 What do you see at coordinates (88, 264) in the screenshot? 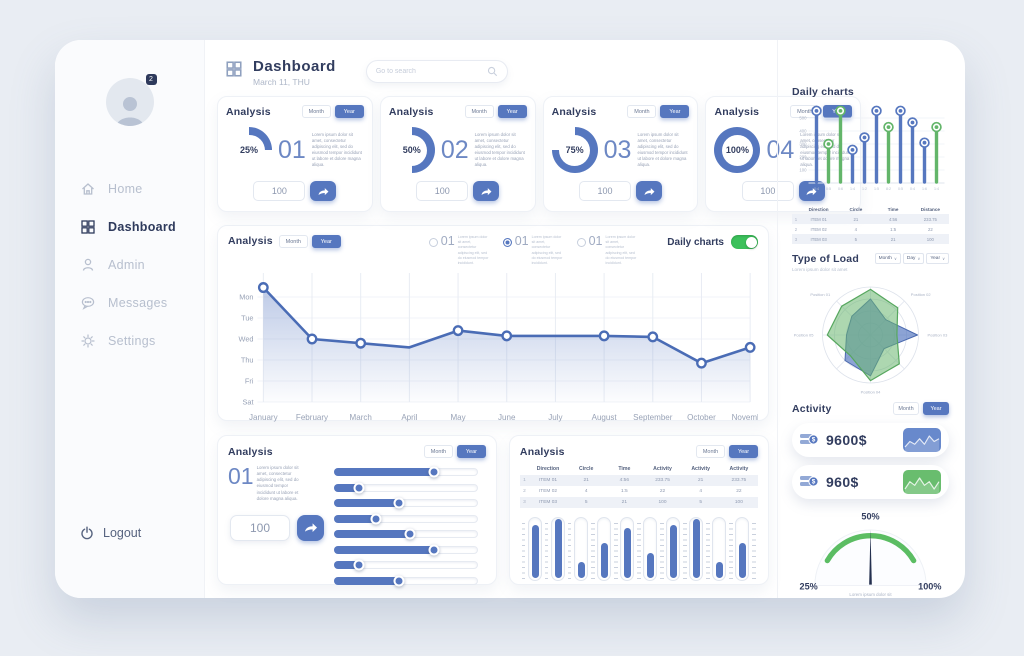
I see `admin-icon` at bounding box center [88, 264].